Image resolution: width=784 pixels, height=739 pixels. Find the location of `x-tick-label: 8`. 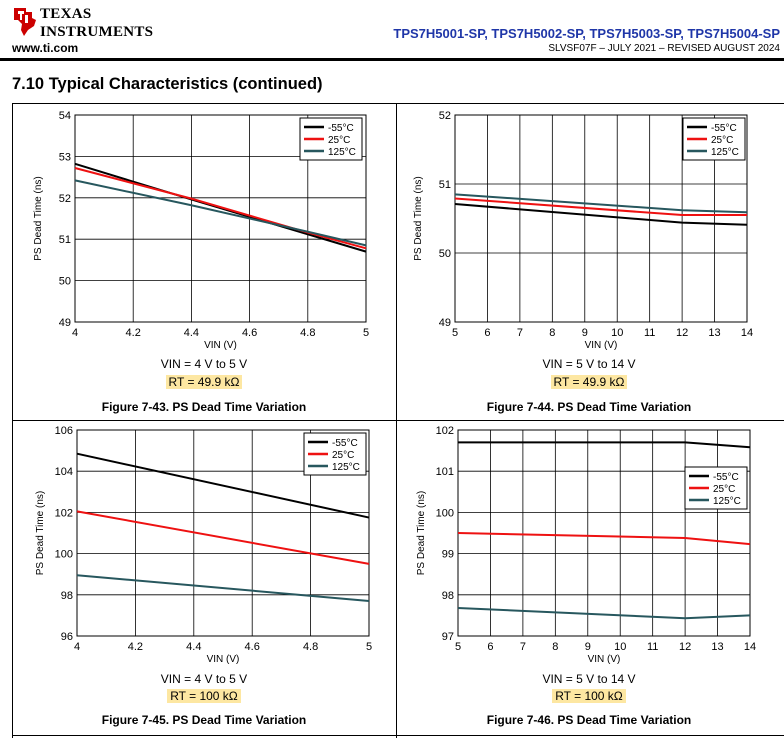

x-tick-label: 8 is located at coordinates (555, 647).